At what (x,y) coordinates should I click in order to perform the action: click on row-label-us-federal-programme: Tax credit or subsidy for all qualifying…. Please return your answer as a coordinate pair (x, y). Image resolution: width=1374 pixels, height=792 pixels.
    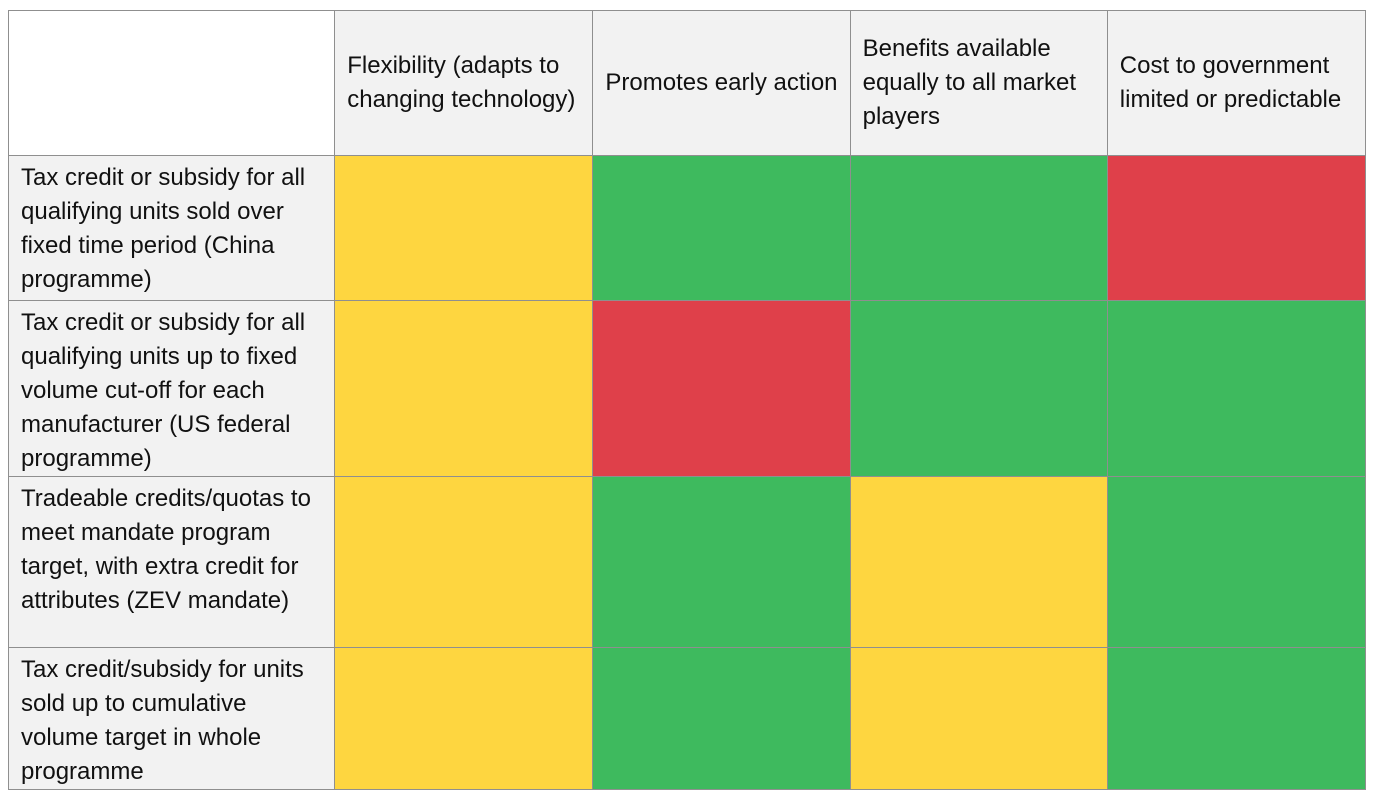
    Looking at the image, I should click on (171, 388).